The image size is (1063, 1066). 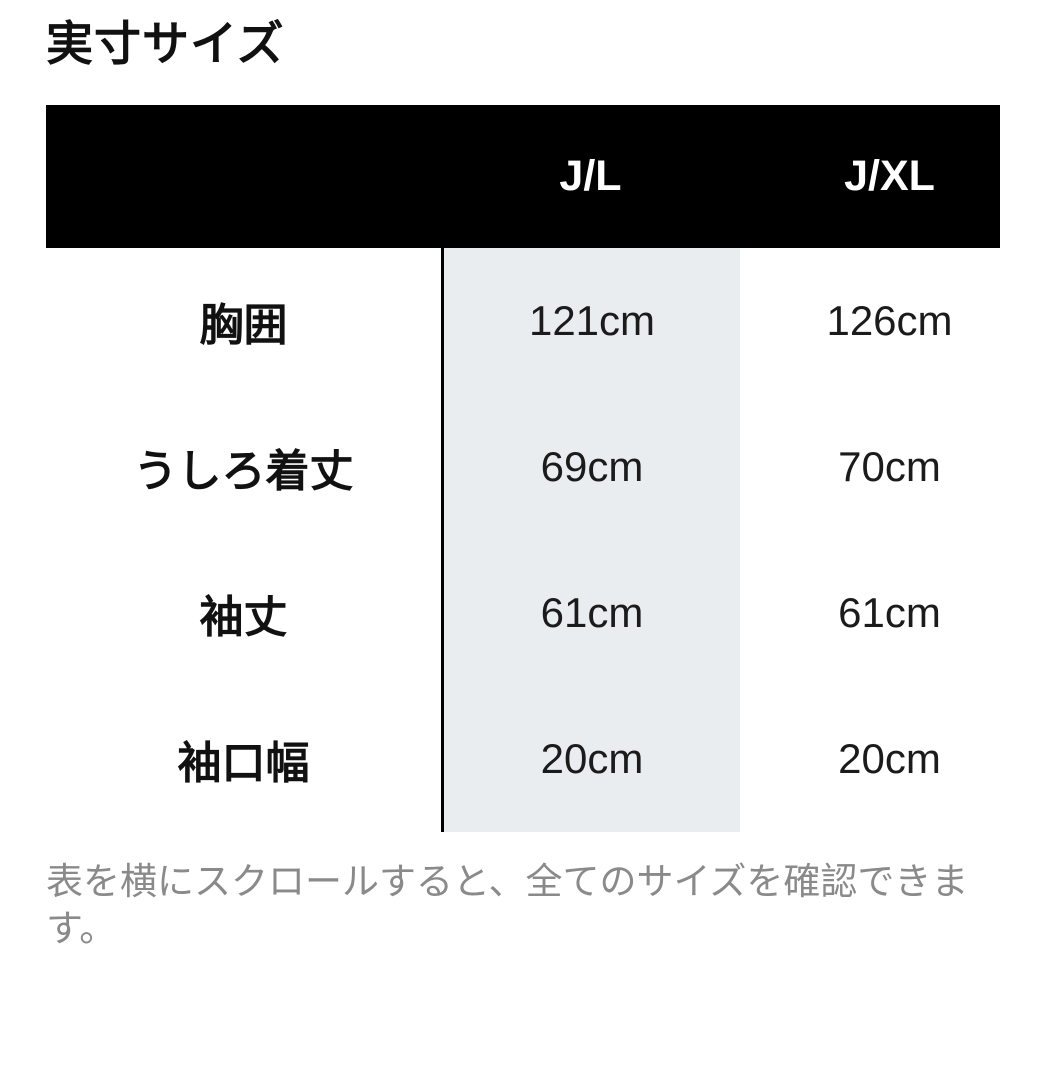 I want to click on cell-value-jl: 69cm, so click(x=590, y=467).